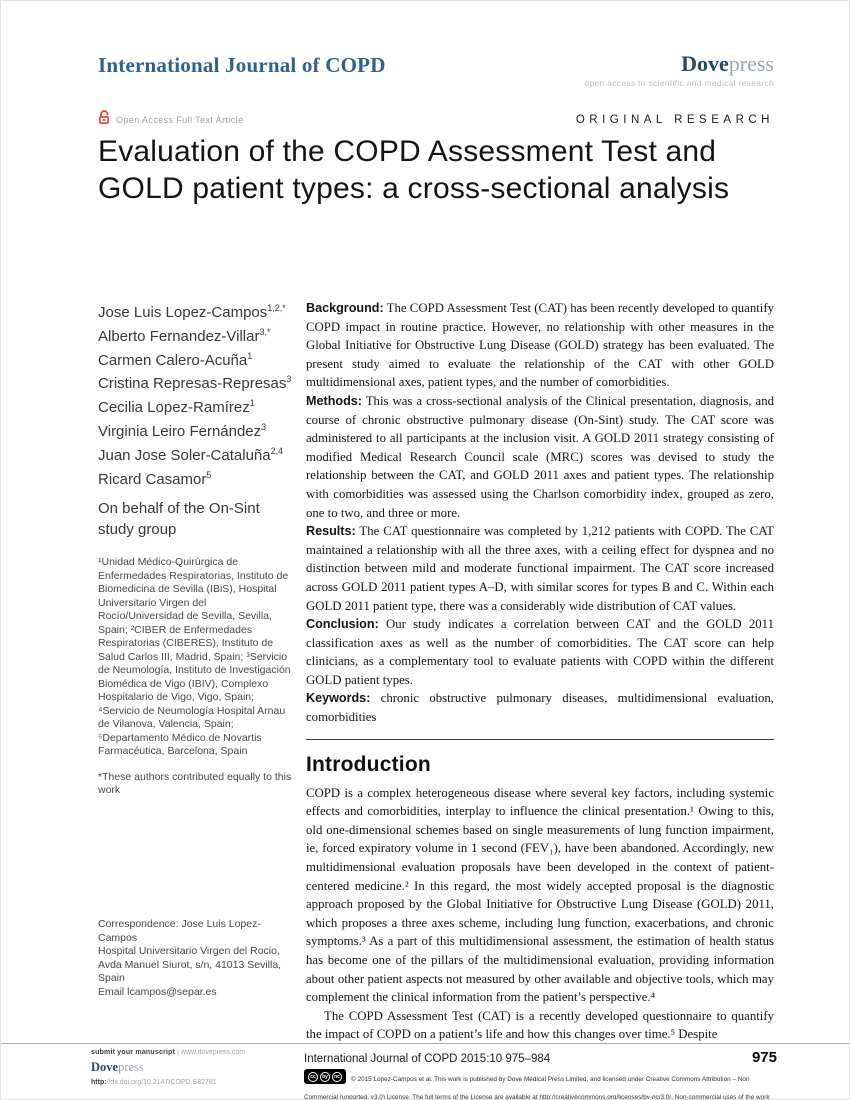 This screenshot has height=1100, width=850. I want to click on correspondence-name: Correspondence: Jose Luis Lopez-Campos, so click(179, 931).